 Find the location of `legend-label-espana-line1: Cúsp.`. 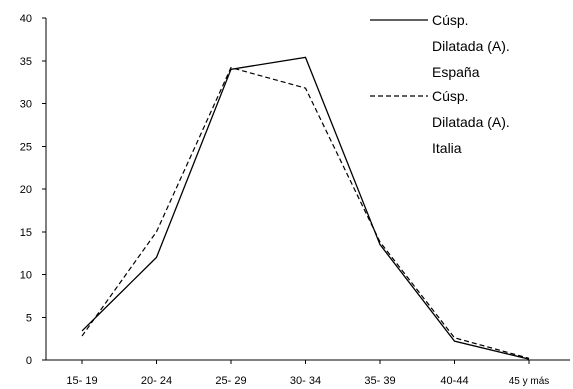

legend-label-espana-line1: Cúsp. is located at coordinates (450, 20).